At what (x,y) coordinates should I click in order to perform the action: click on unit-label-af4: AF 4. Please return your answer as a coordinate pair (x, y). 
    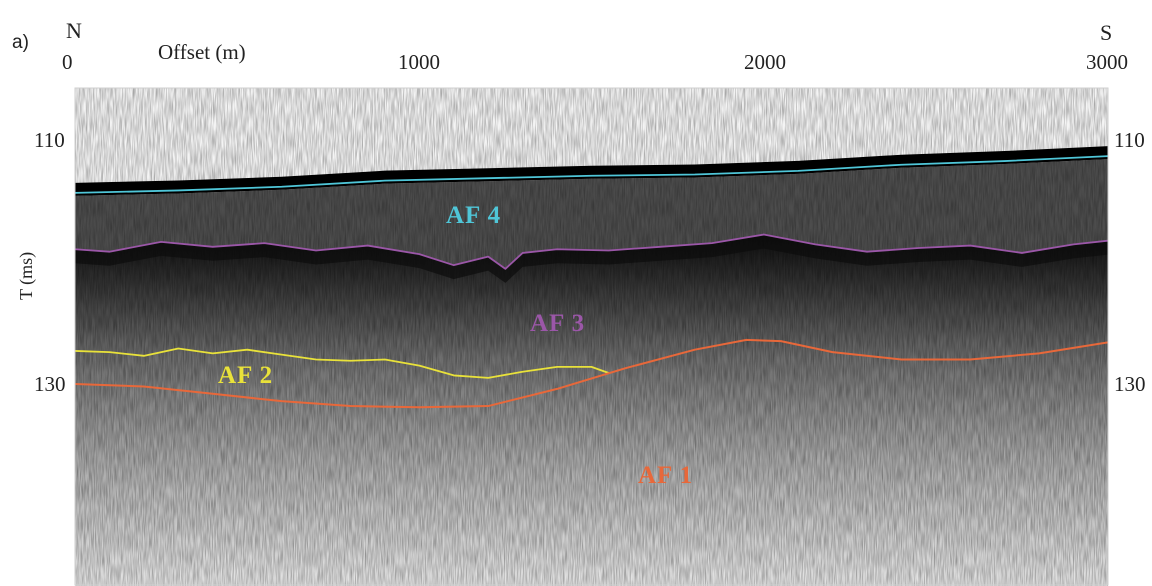
    Looking at the image, I should click on (474, 215).